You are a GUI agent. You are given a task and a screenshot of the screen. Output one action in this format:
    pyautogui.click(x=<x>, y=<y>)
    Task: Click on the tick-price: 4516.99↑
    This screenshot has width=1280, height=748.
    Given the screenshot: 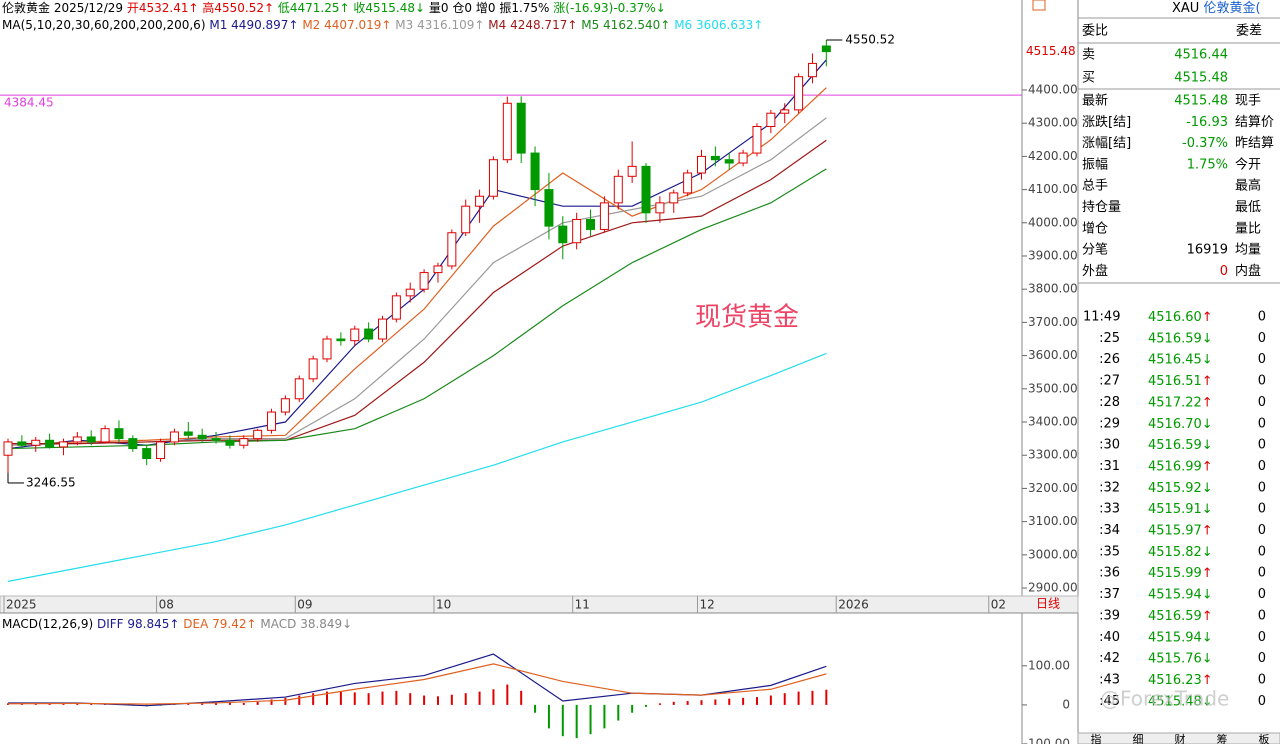 What is the action you would take?
    pyautogui.click(x=1180, y=466)
    